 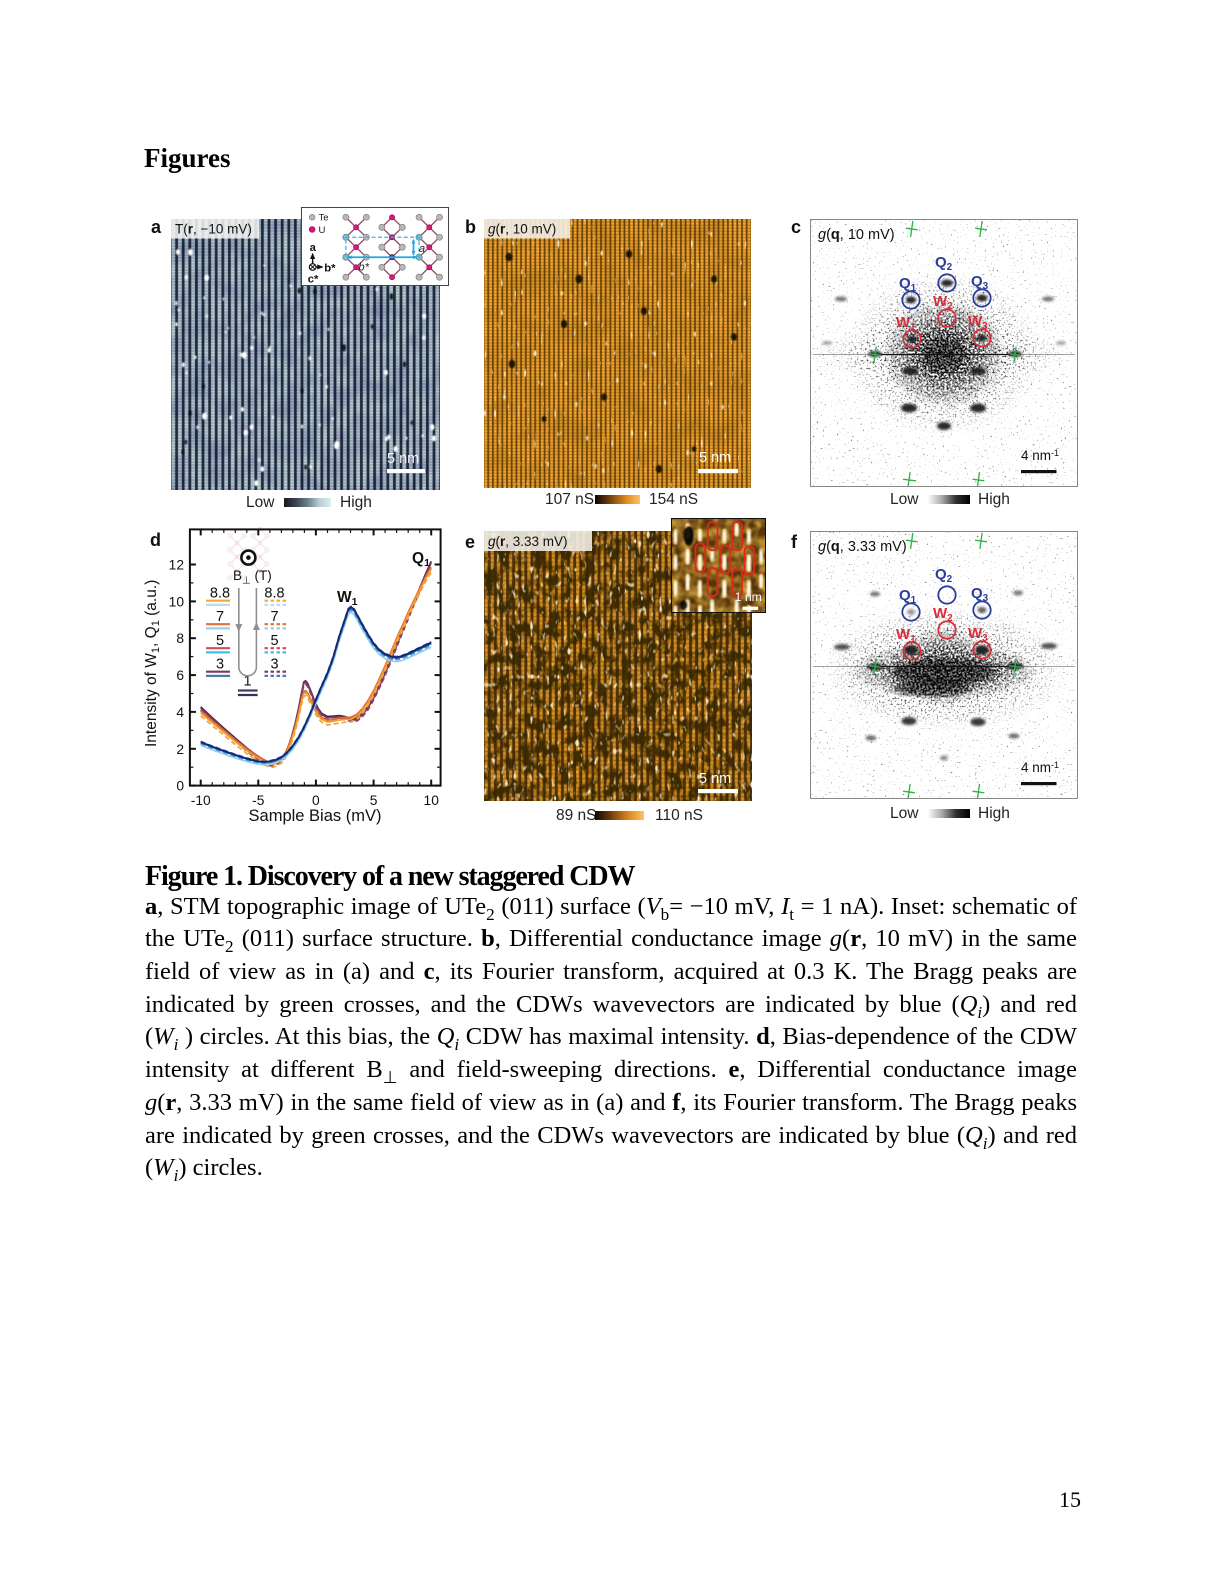 I want to click on svg-text: 8, so click(x=180, y=638).